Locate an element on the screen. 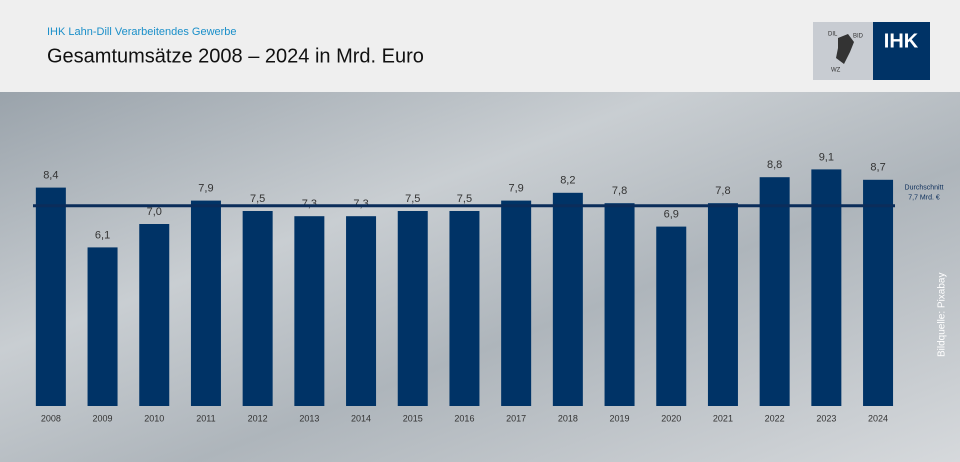  average-label: 7,7 Mrd. € is located at coordinates (924, 198).